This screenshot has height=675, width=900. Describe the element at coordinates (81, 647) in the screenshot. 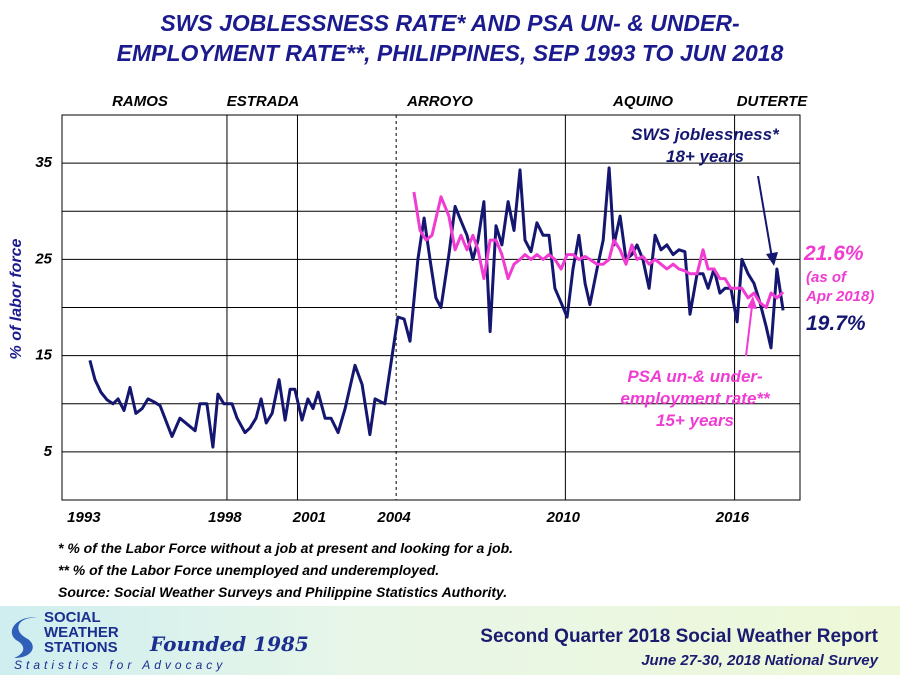

I see `logo-line: STATIONS` at that location.